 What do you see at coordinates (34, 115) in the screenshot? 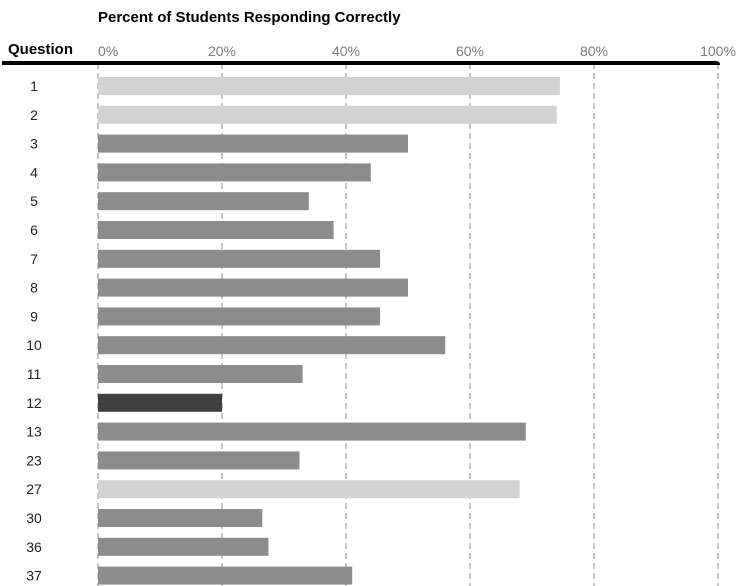
I see `category-label: 2` at bounding box center [34, 115].